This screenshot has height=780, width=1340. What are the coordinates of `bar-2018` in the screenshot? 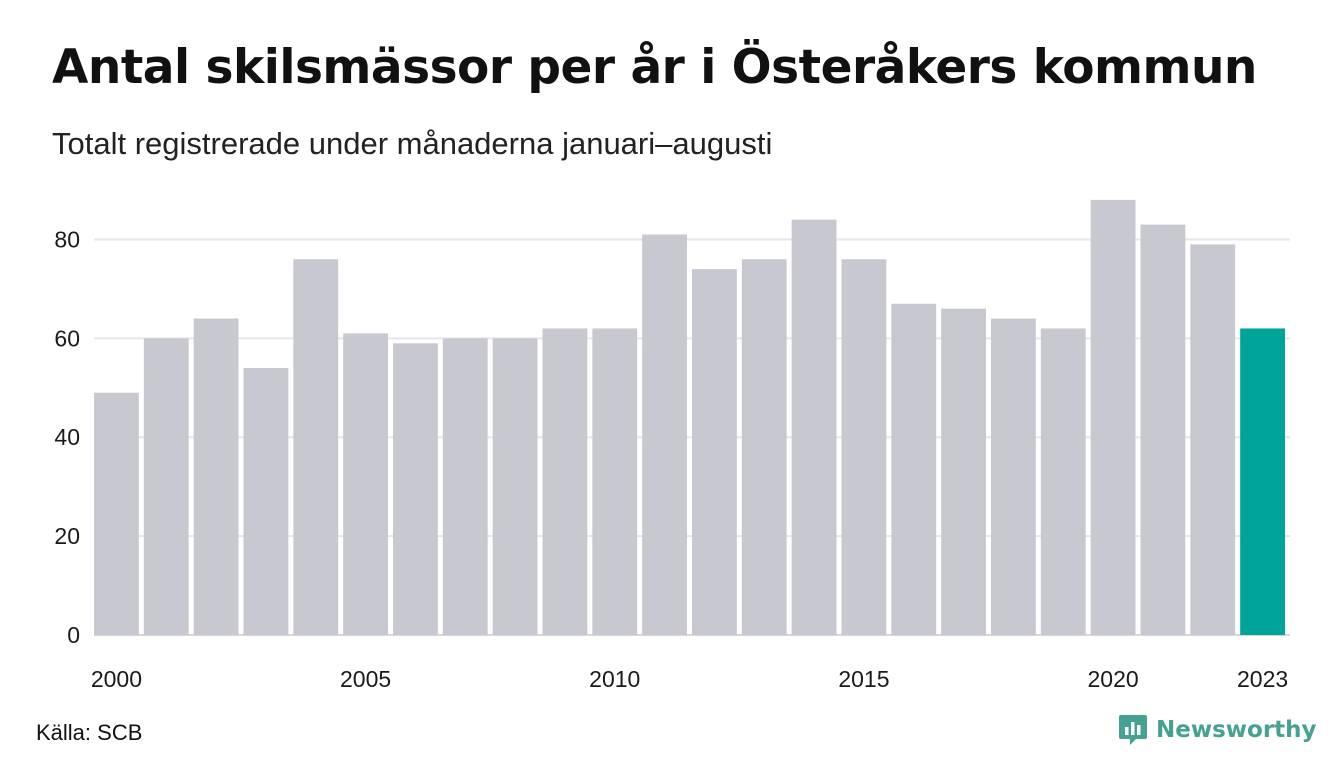 It's located at (1013, 476).